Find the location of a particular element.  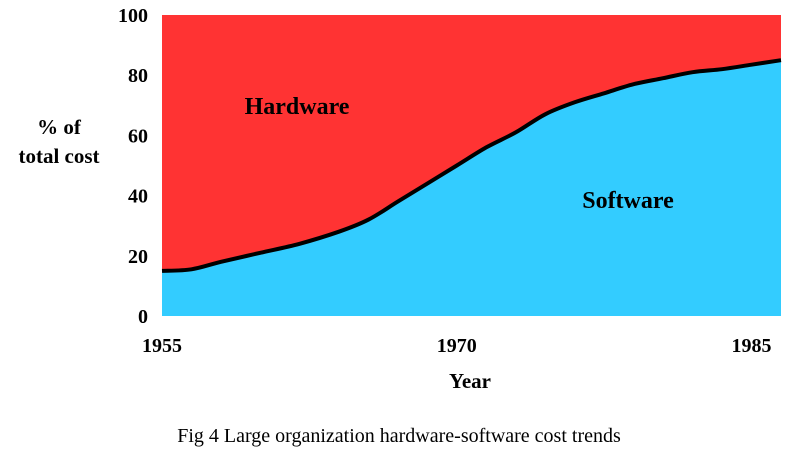

y-tick-label: 60 is located at coordinates (138, 136).